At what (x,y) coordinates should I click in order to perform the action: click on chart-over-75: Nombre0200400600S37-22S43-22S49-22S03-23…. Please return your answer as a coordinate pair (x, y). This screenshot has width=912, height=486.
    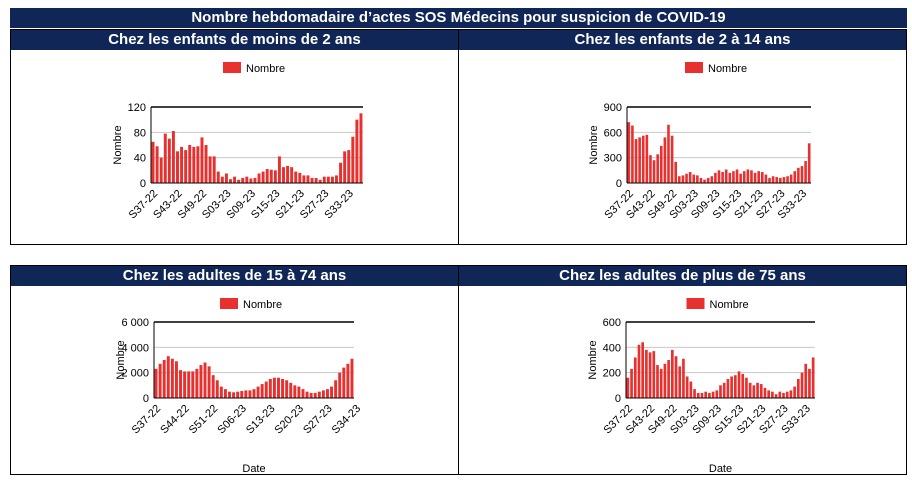
    Looking at the image, I should click on (701, 386).